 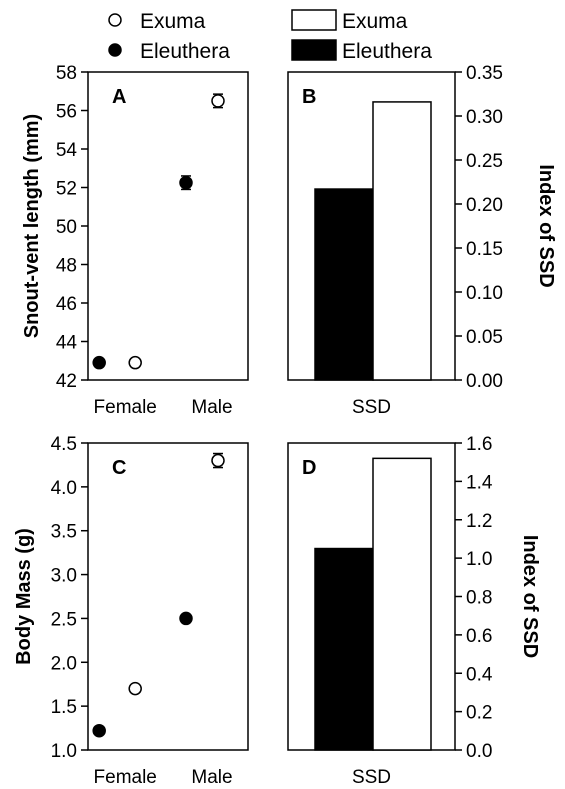 I want to click on y-tick-label: 46, so click(x=66, y=304).